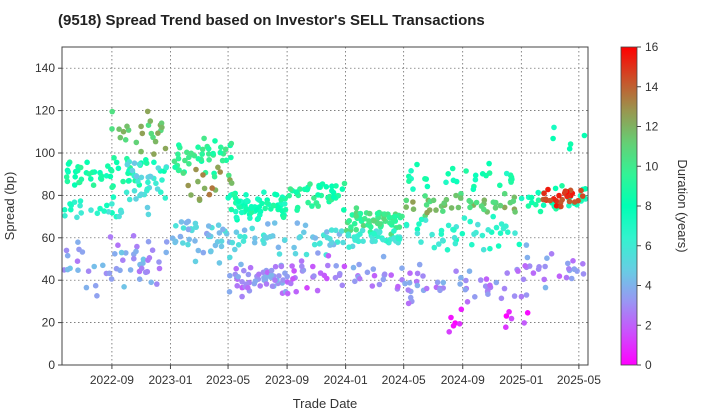  Describe the element at coordinates (648, 246) in the screenshot. I see `colorbar-tick-label: 6` at that location.